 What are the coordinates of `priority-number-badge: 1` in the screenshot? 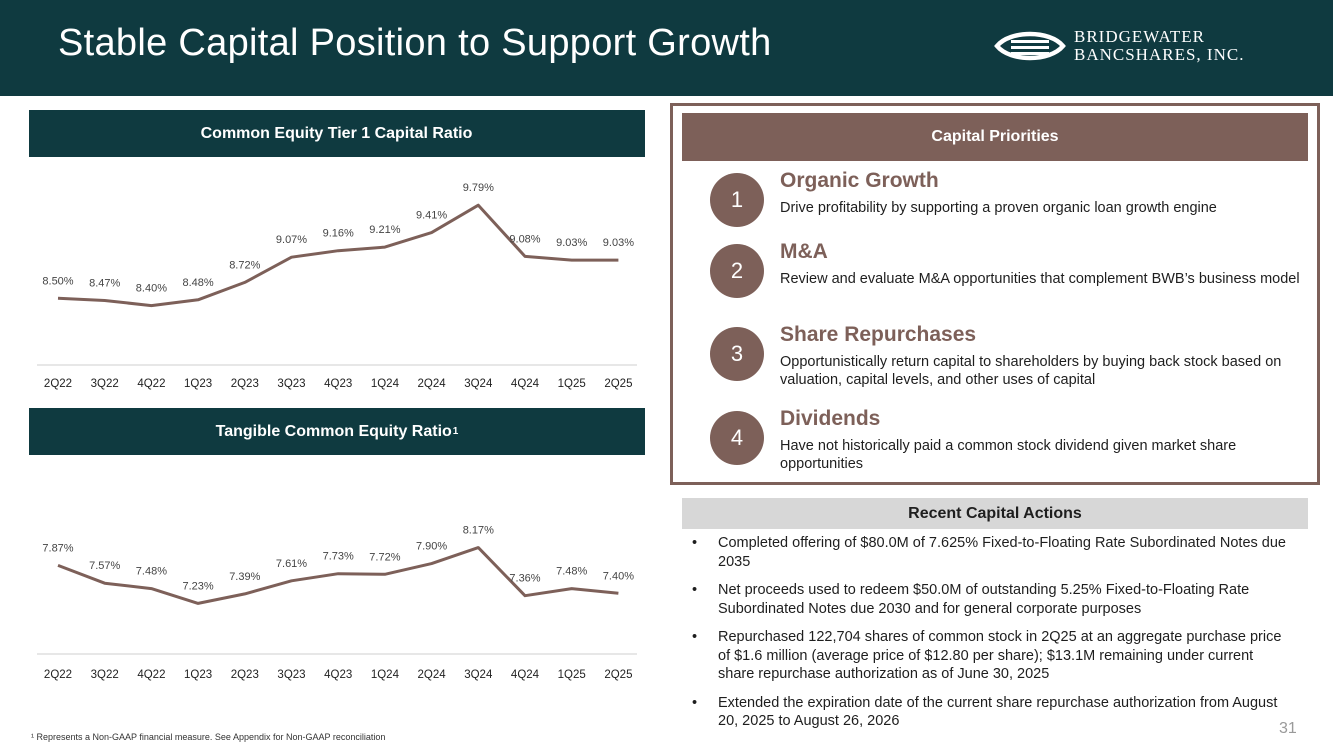 It's located at (737, 200).